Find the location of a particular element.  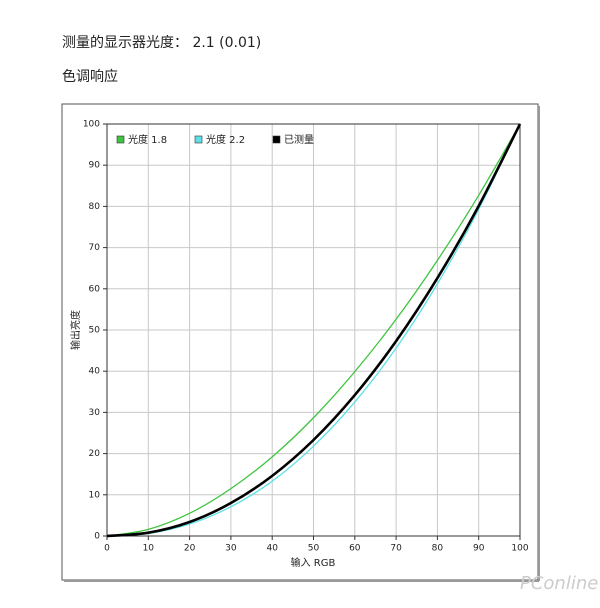

y-tick-label: 80 is located at coordinates (95, 207).